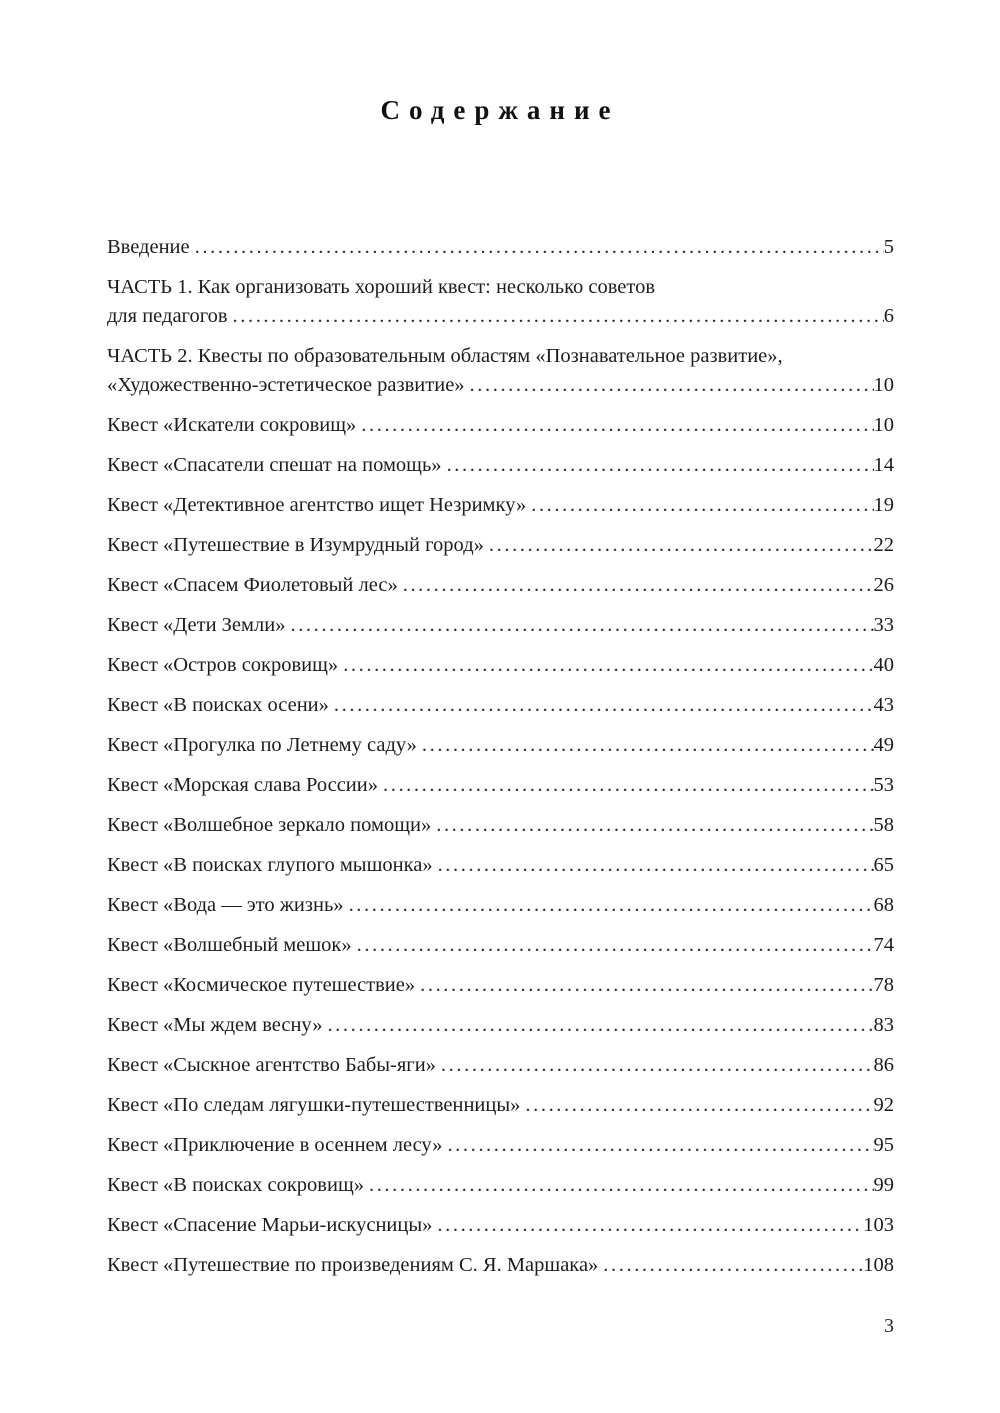  What do you see at coordinates (884, 865) in the screenshot?
I see `toc-entry-page: 65` at bounding box center [884, 865].